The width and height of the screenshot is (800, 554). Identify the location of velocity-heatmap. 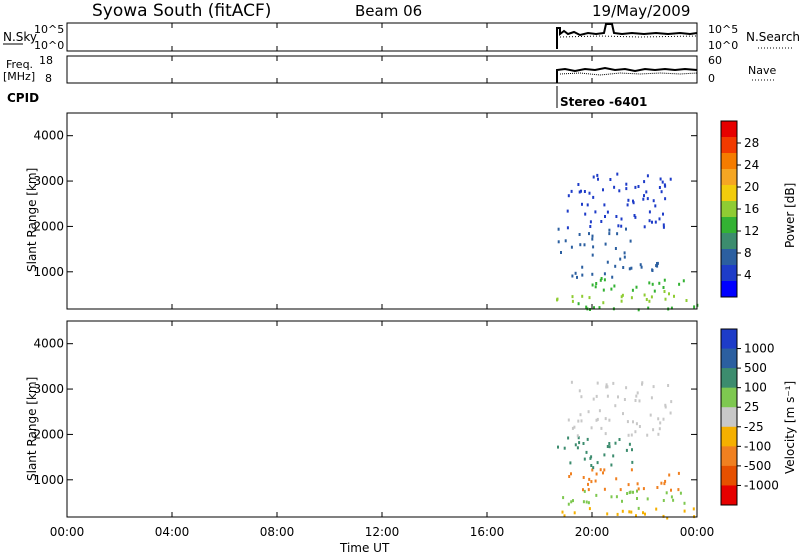
(626, 450).